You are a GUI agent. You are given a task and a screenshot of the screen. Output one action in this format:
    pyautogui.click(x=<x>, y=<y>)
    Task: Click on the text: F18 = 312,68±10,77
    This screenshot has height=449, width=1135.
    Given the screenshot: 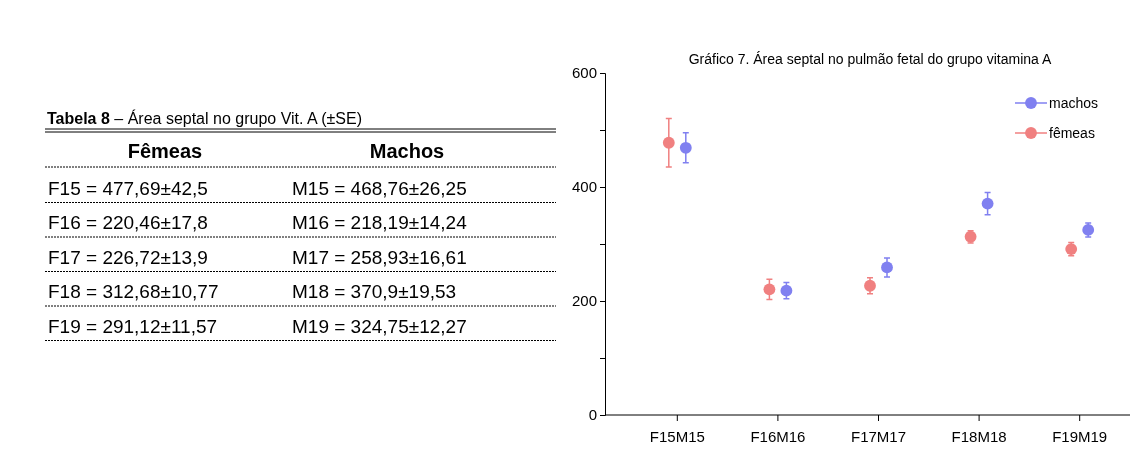 What is the action you would take?
    pyautogui.click(x=133, y=291)
    